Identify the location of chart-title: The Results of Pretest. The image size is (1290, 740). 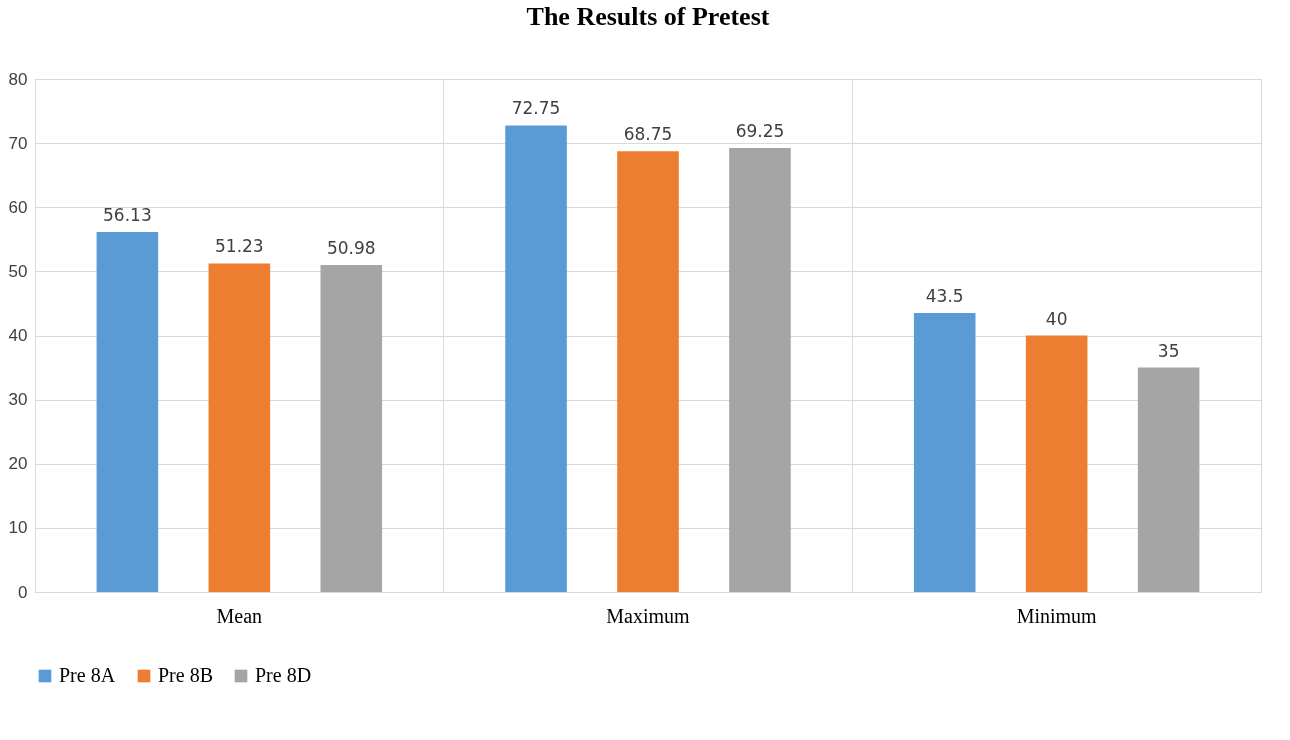
(648, 16).